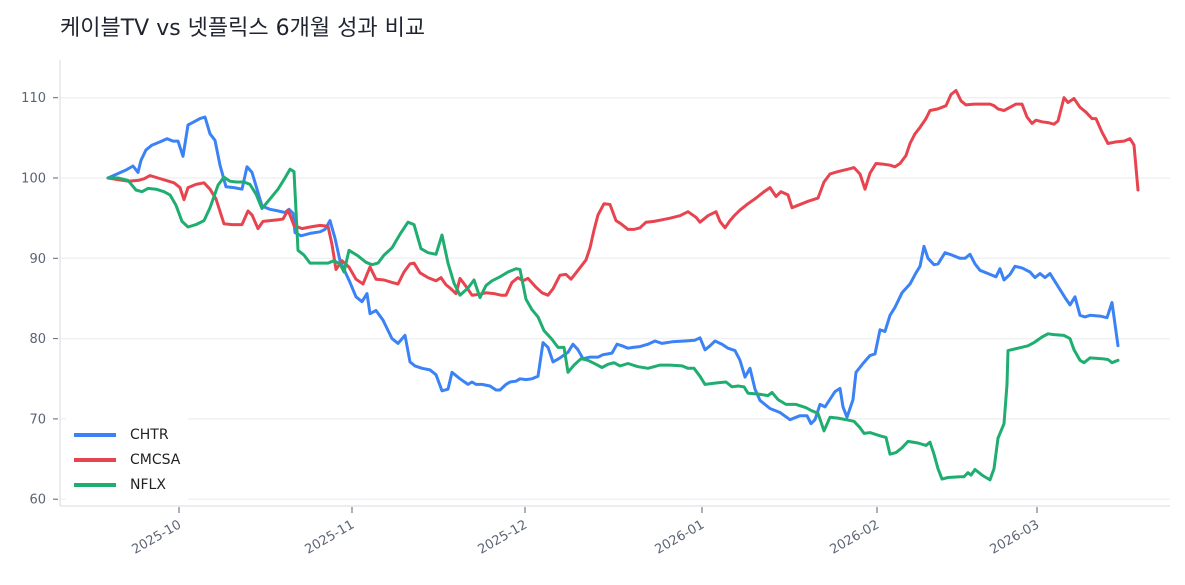  What do you see at coordinates (854, 537) in the screenshot?
I see `x-tick-label: 2026-02` at bounding box center [854, 537].